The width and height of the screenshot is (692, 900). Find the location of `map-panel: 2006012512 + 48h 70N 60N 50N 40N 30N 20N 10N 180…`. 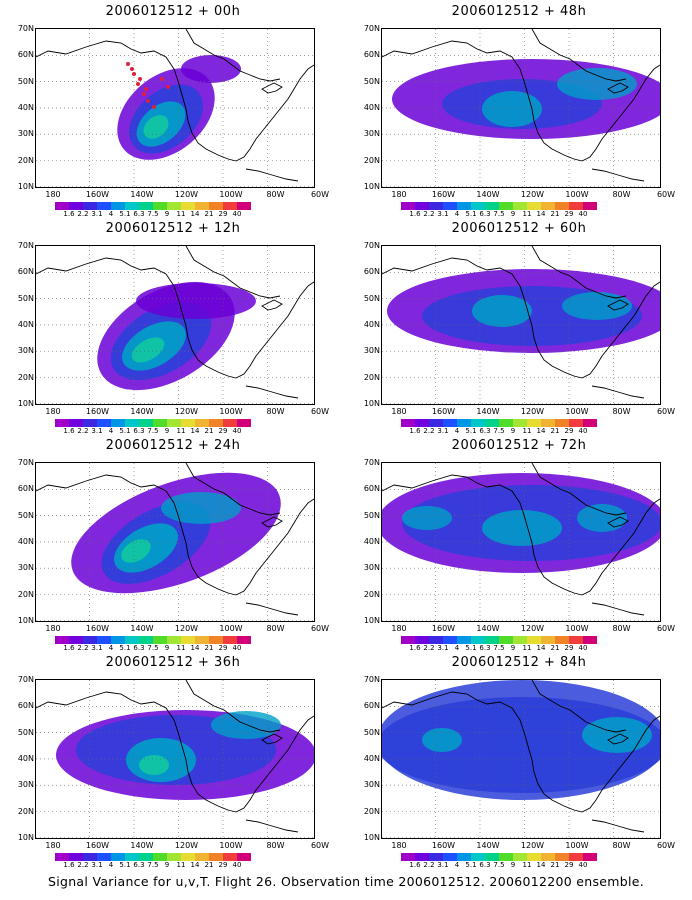

map-panel: 2006012512 + 48h 70N 60N 50N 40N 30N 20N 10N 180… is located at coordinates (519, 109).